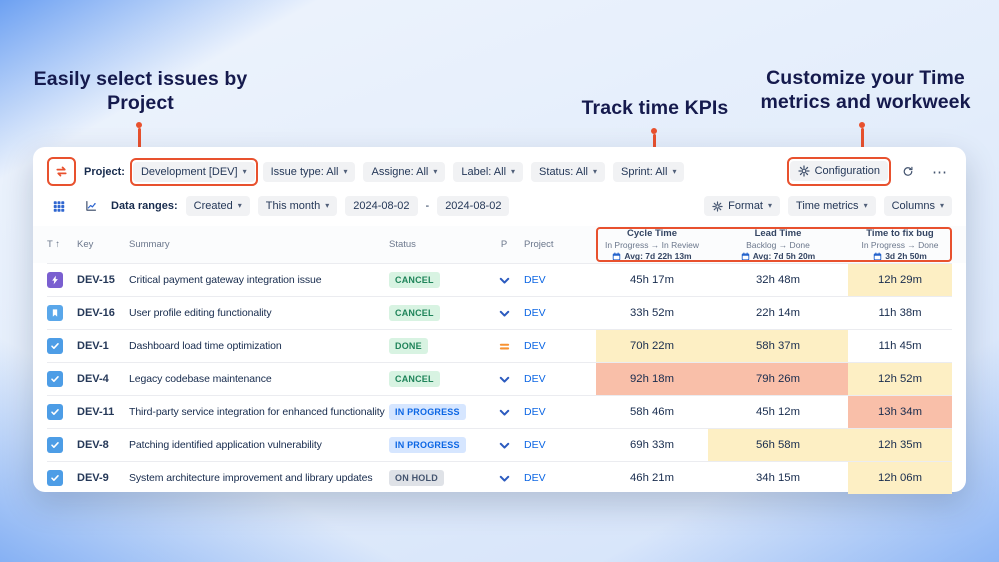 This screenshot has width=999, height=562. I want to click on metric-value-cycle-time: 46h 21m, so click(652, 478).